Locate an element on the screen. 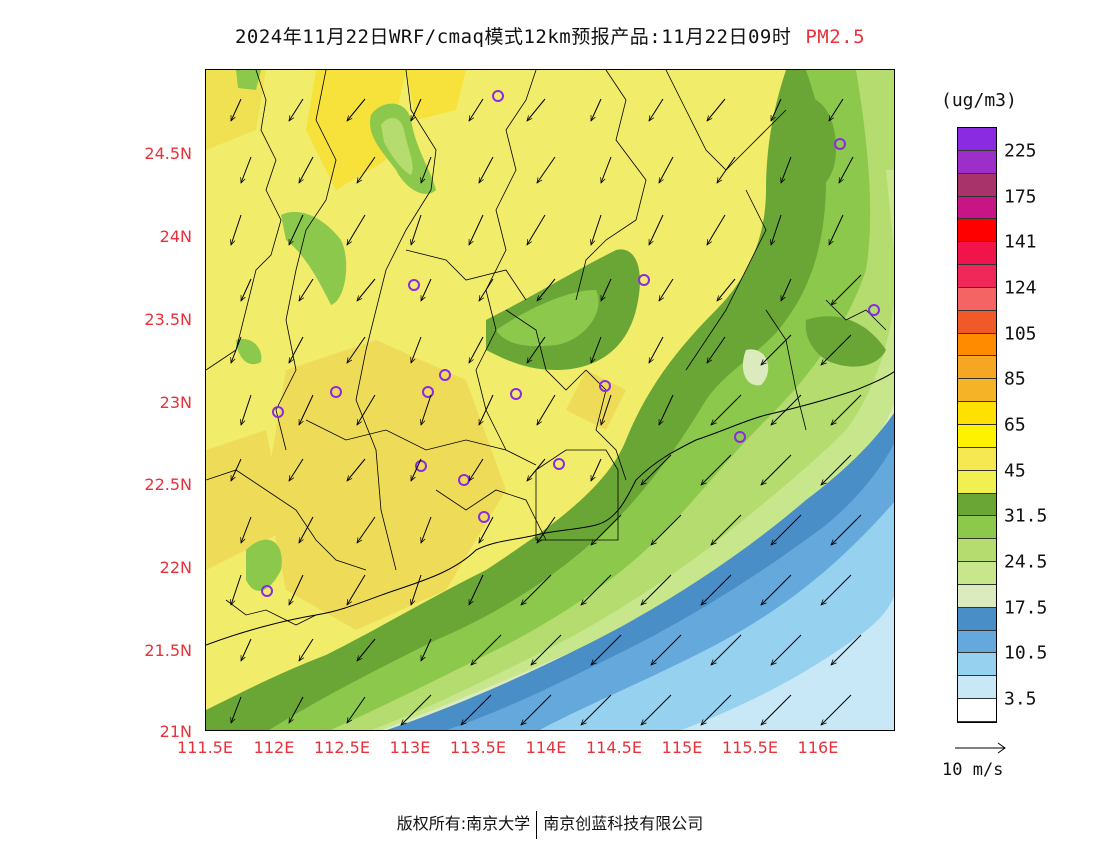 Image resolution: width=1100 pixels, height=850 pixels. legend-colorbar is located at coordinates (977, 425).